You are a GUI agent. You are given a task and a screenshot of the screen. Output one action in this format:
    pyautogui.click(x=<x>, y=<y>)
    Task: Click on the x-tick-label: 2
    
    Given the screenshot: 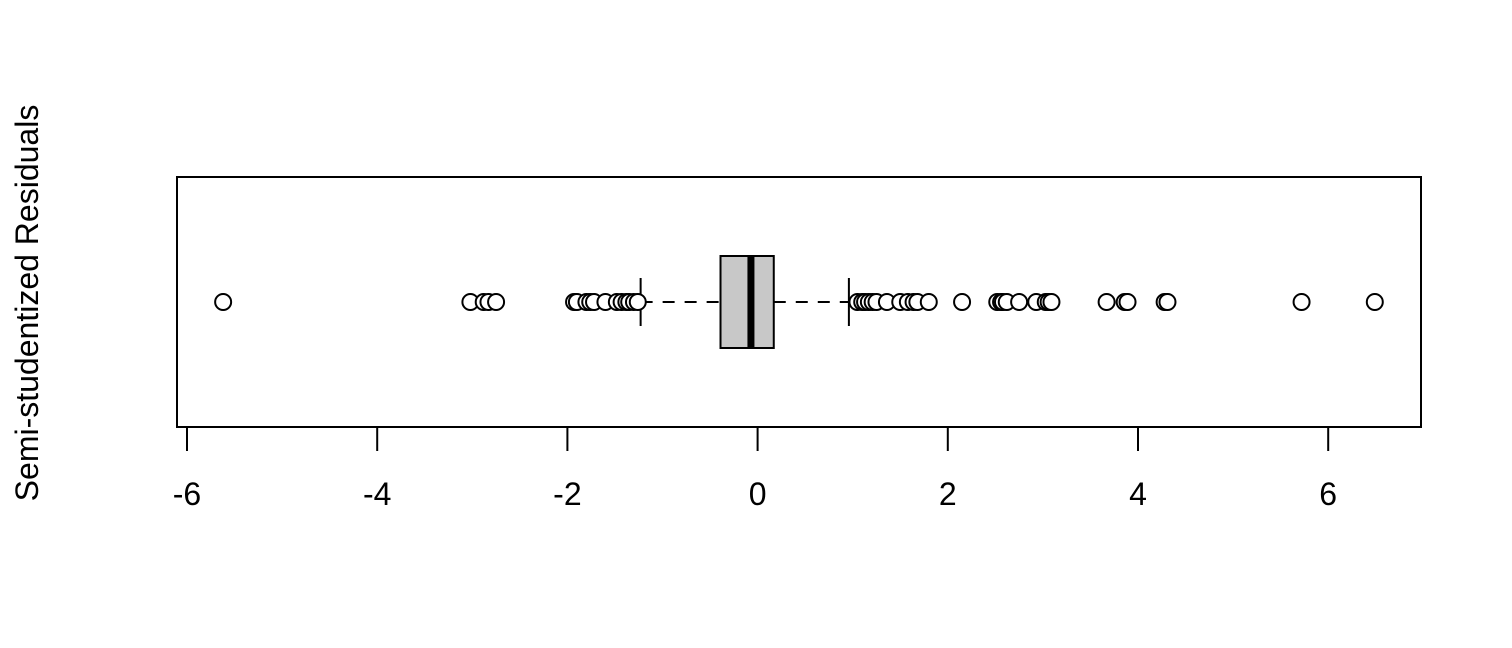 What is the action you would take?
    pyautogui.click(x=948, y=494)
    